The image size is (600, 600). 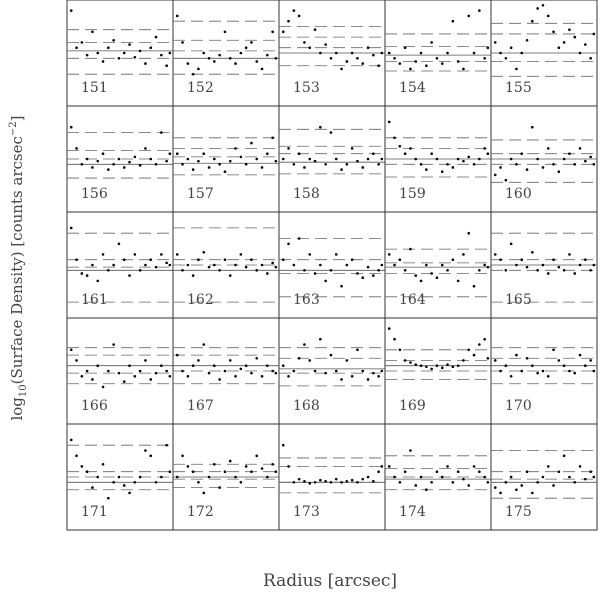 What do you see at coordinates (306, 88) in the screenshot?
I see `panel-label: 153` at bounding box center [306, 88].